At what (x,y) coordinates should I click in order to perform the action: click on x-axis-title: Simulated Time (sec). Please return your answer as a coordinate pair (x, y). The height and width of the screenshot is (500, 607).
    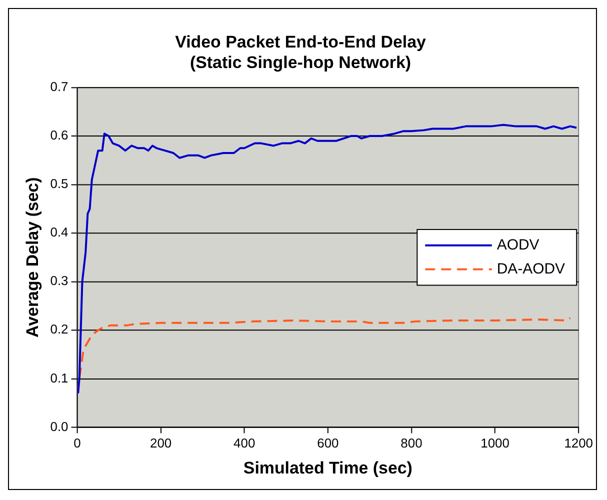
    Looking at the image, I should click on (327, 468).